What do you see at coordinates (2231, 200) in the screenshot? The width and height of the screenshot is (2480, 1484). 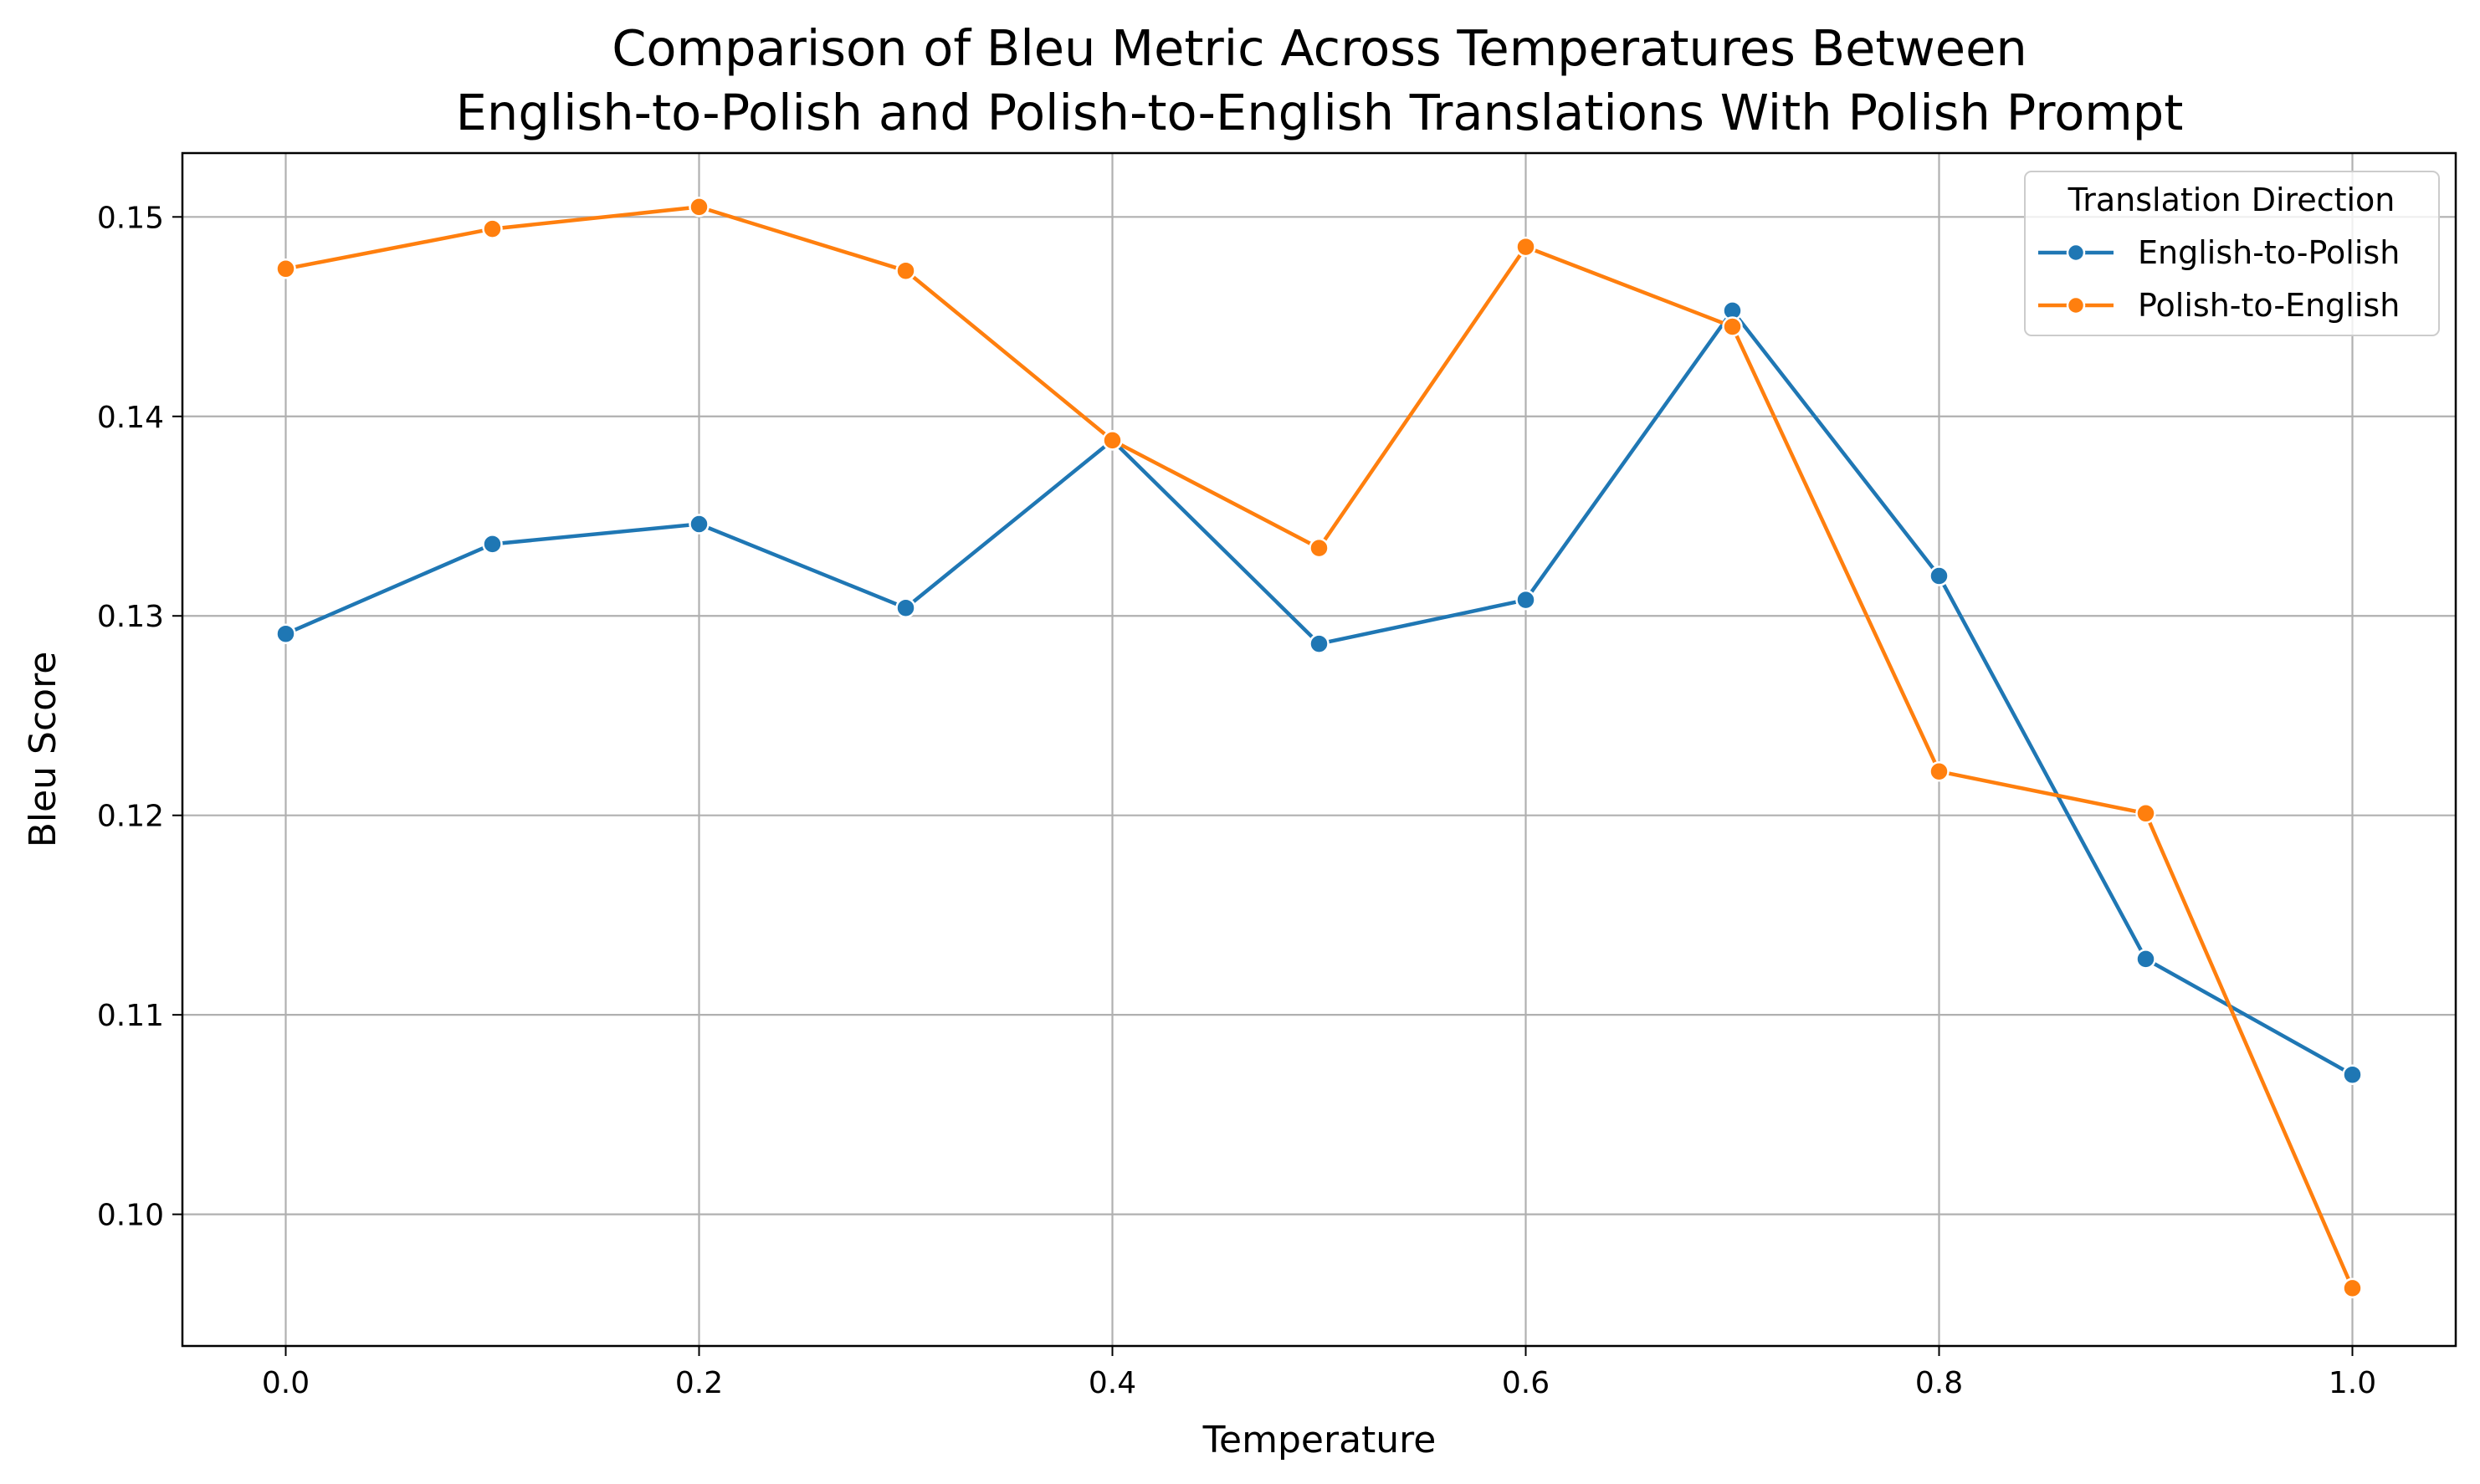 I see `legend-title: Translation Direction` at bounding box center [2231, 200].